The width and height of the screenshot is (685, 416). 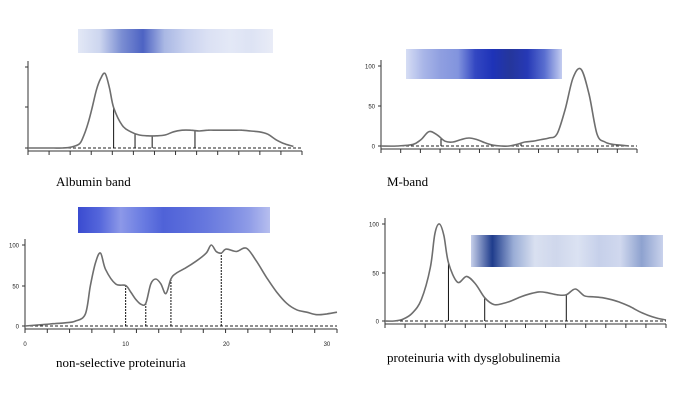 I want to click on caption-m-band: M-band, so click(x=408, y=181).